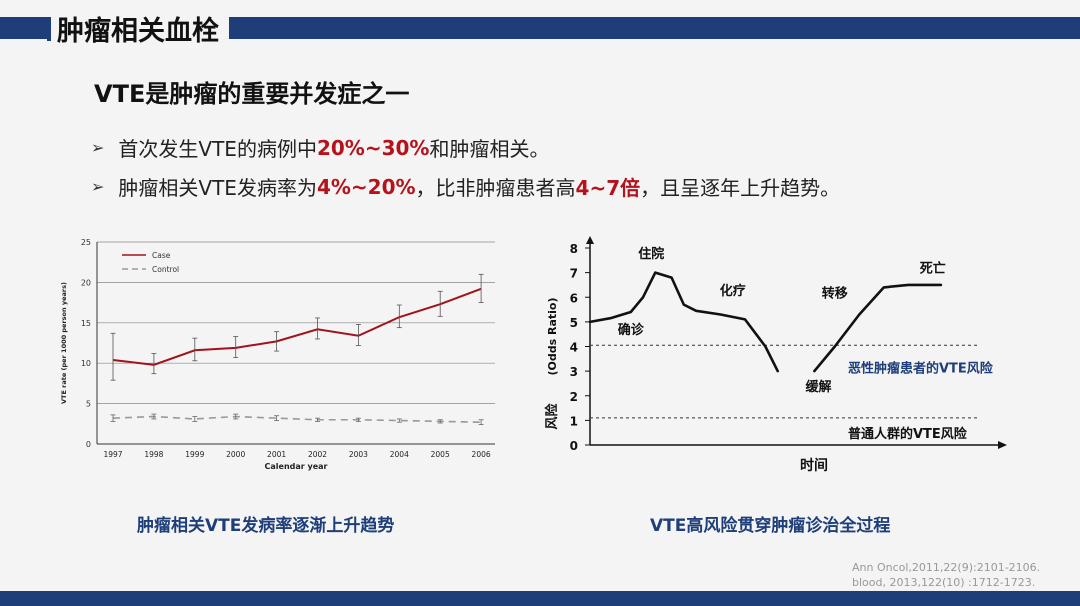 This screenshot has width=1080, height=606. What do you see at coordinates (217, 188) in the screenshot?
I see `bullet-text: 肿瘤相关VTE发病率为` at bounding box center [217, 188].